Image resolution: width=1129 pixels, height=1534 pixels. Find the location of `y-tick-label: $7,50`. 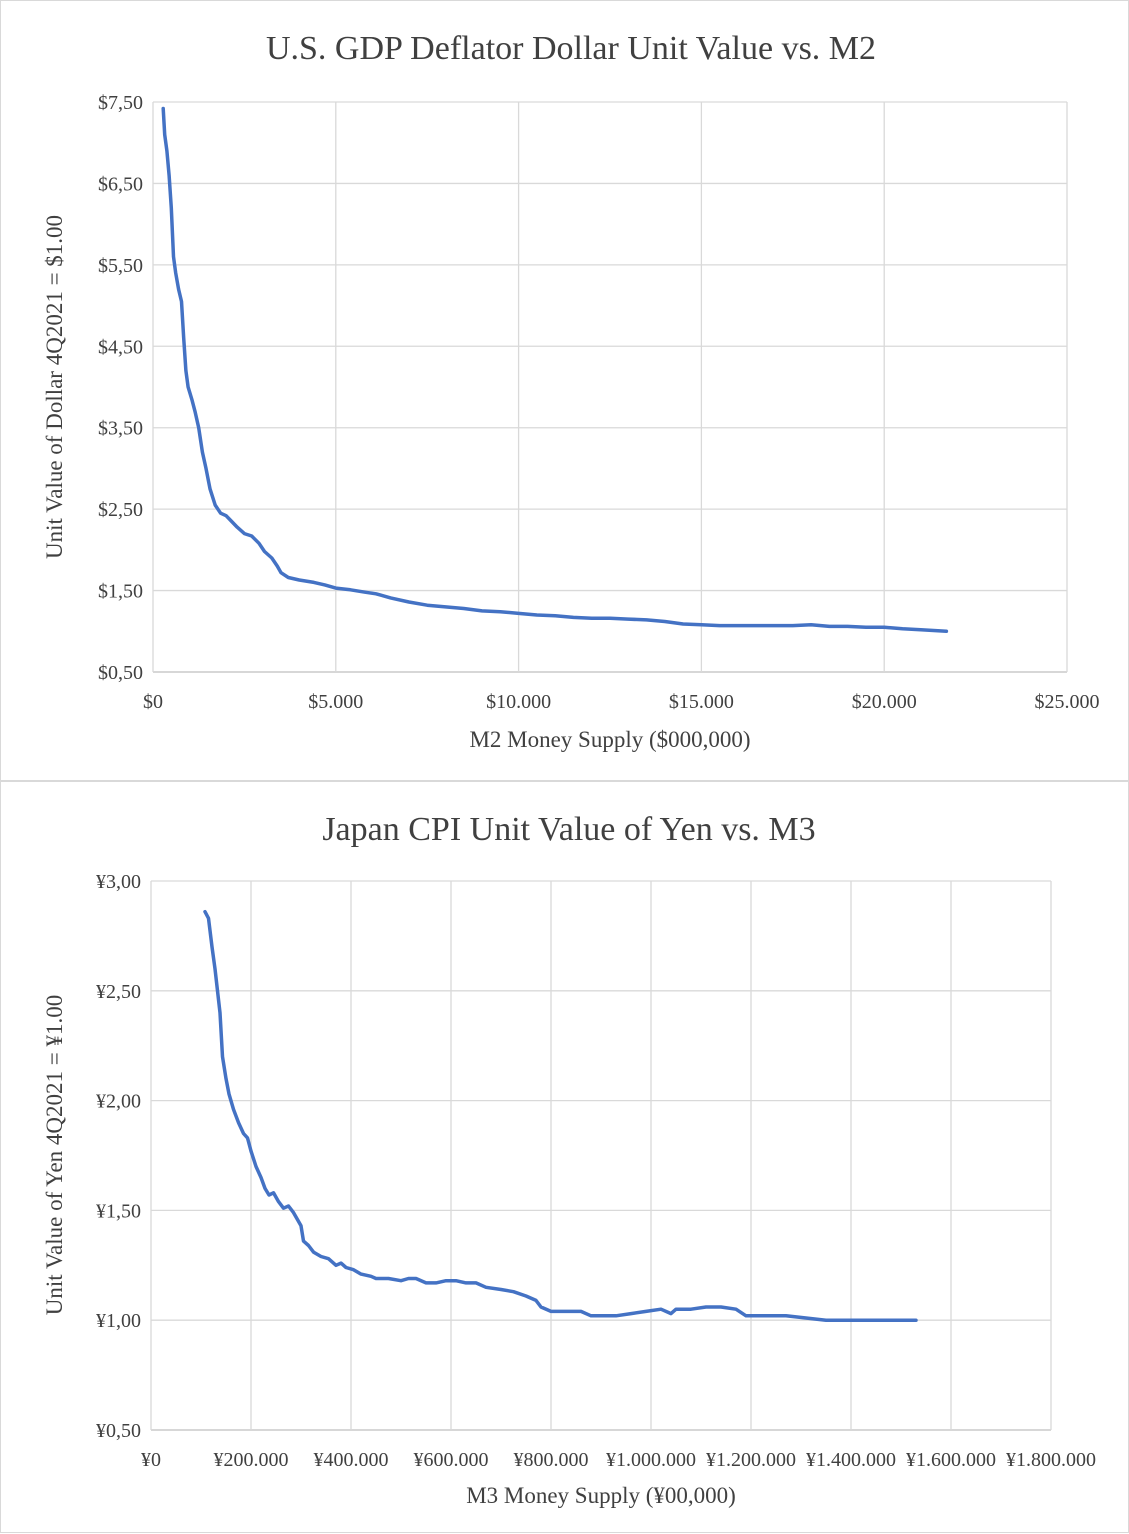

y-tick-label: $7,50 is located at coordinates (120, 103).